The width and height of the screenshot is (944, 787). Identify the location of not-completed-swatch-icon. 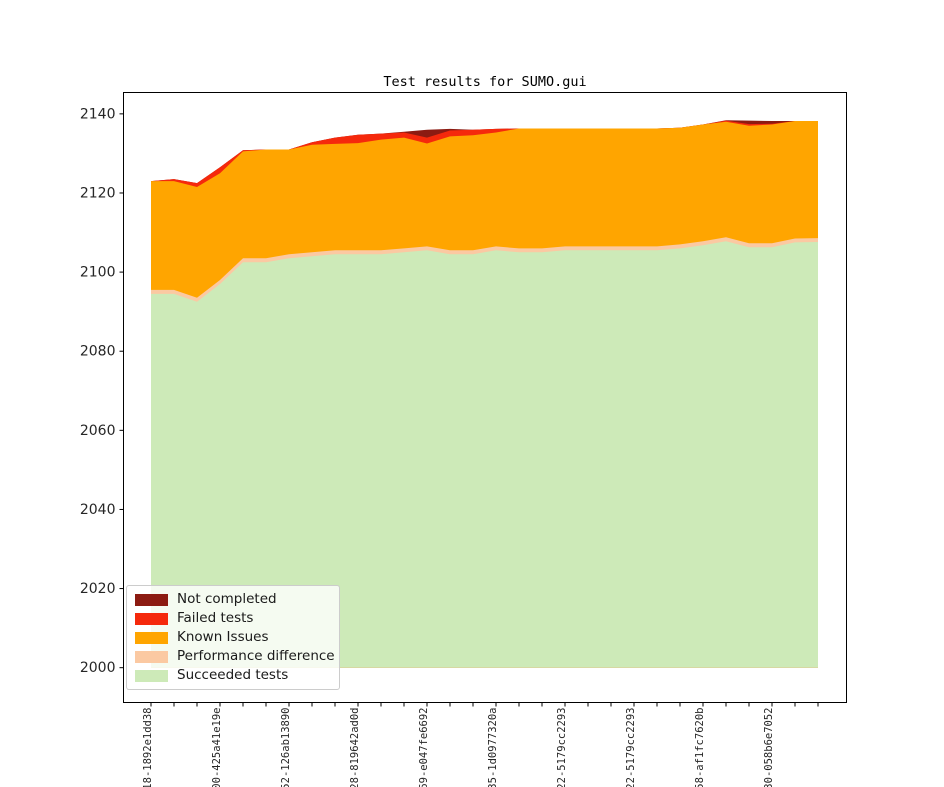
(151, 599).